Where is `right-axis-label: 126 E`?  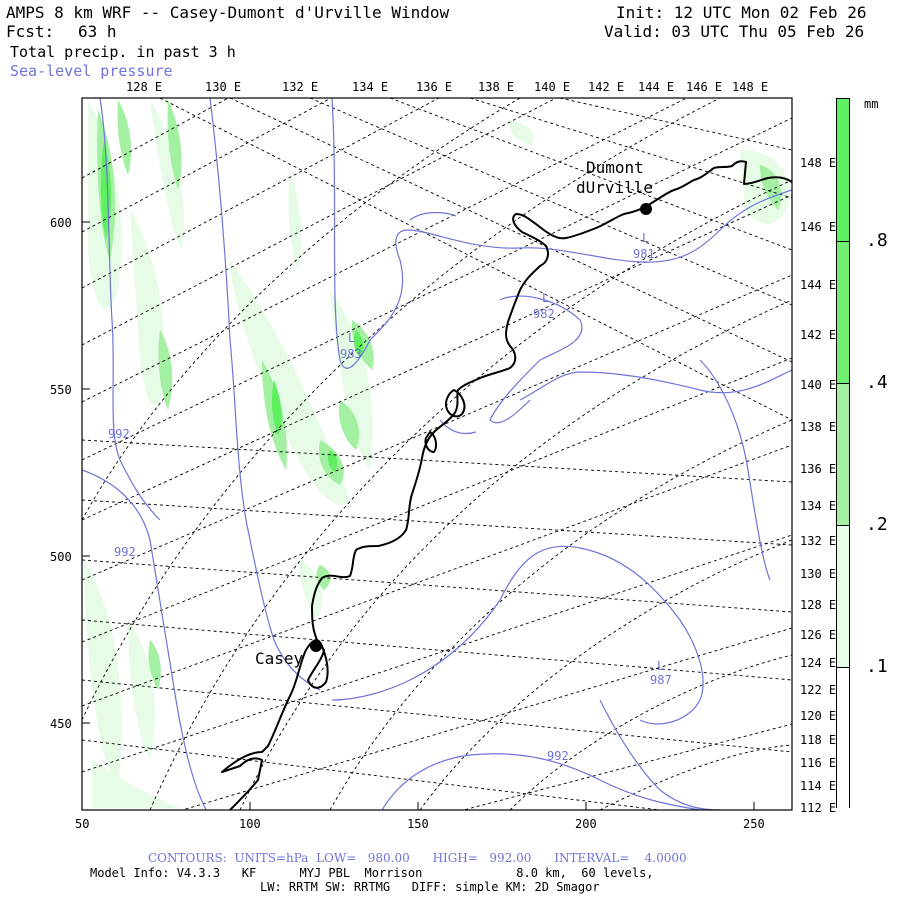 right-axis-label: 126 E is located at coordinates (818, 635).